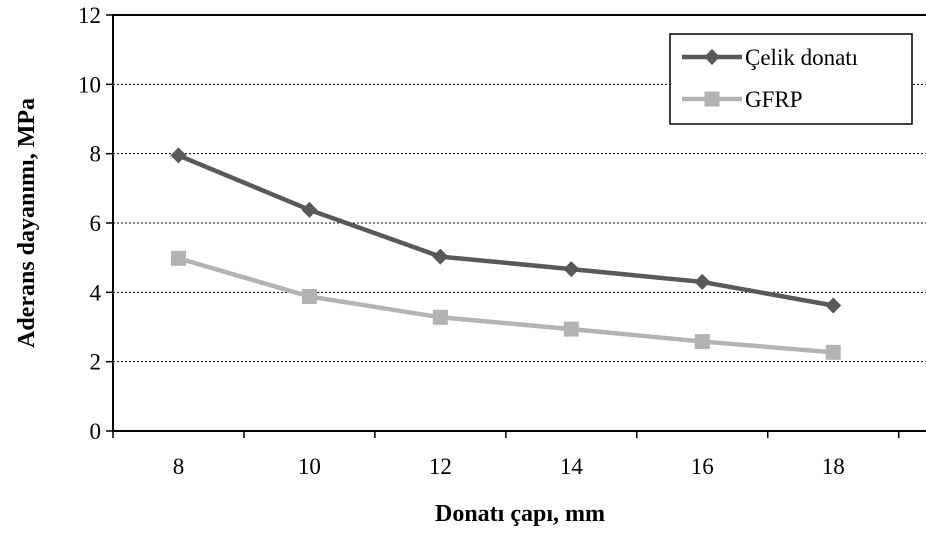  What do you see at coordinates (89, 84) in the screenshot?
I see `y-tick-label: 10` at bounding box center [89, 84].